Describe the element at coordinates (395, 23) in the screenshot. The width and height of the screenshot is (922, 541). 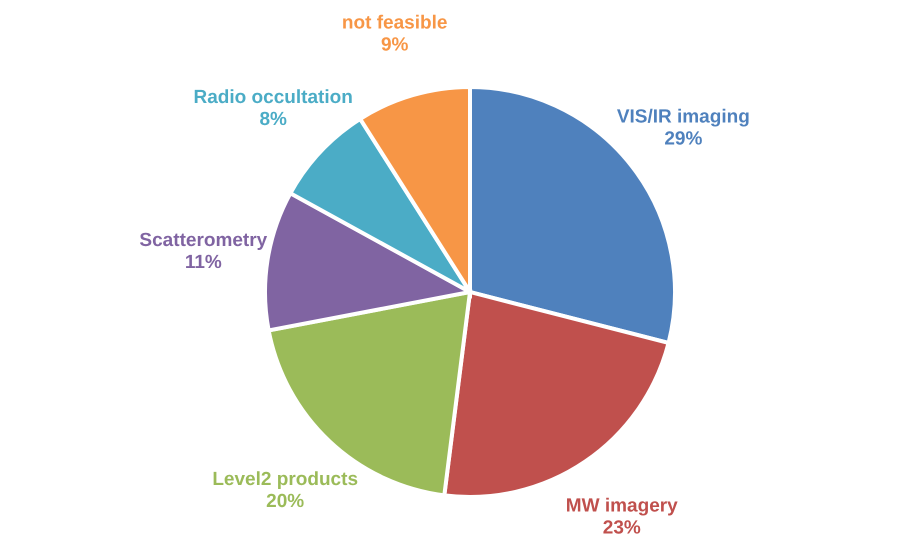
I see `slice-label: not feasible` at that location.